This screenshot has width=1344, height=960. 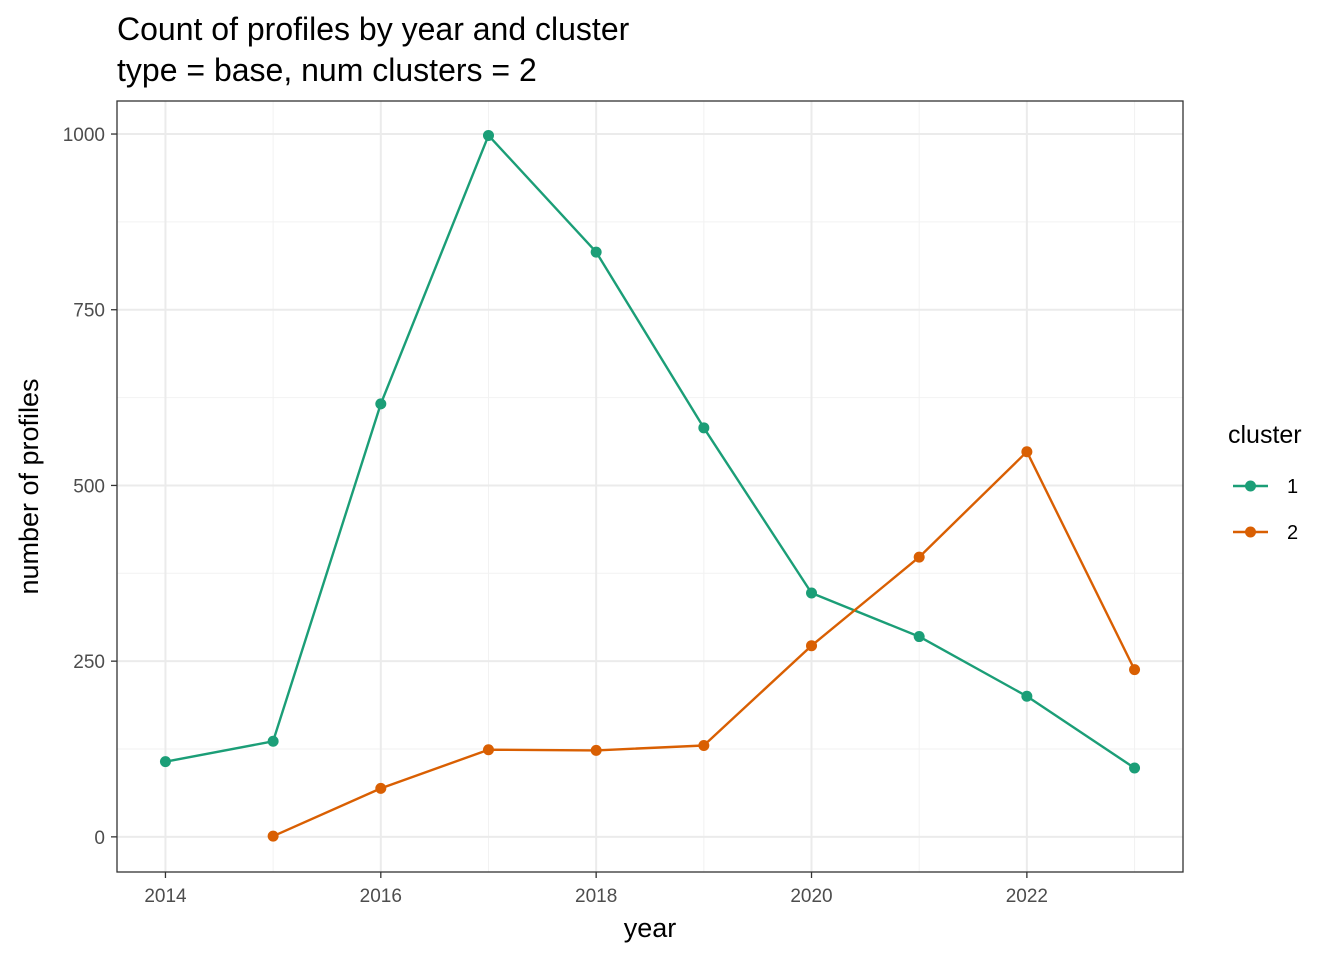 I want to click on y-axis: 0 250 500 750 1000, so click(x=90, y=487).